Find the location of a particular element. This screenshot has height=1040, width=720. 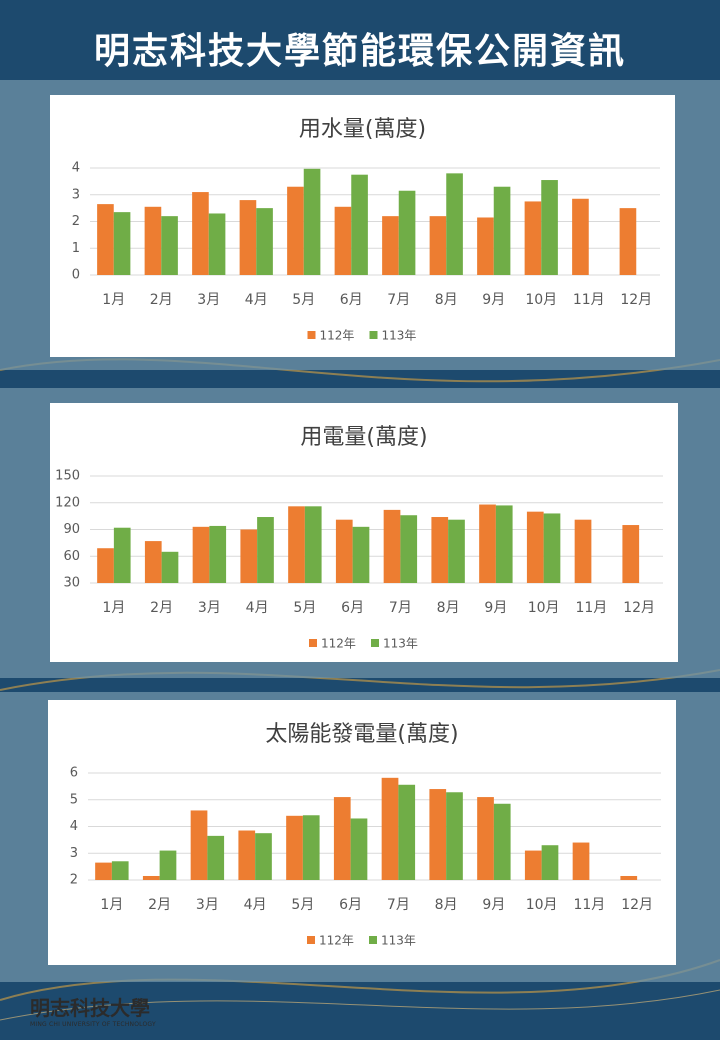

y-tick-label: 30 is located at coordinates (71, 583).